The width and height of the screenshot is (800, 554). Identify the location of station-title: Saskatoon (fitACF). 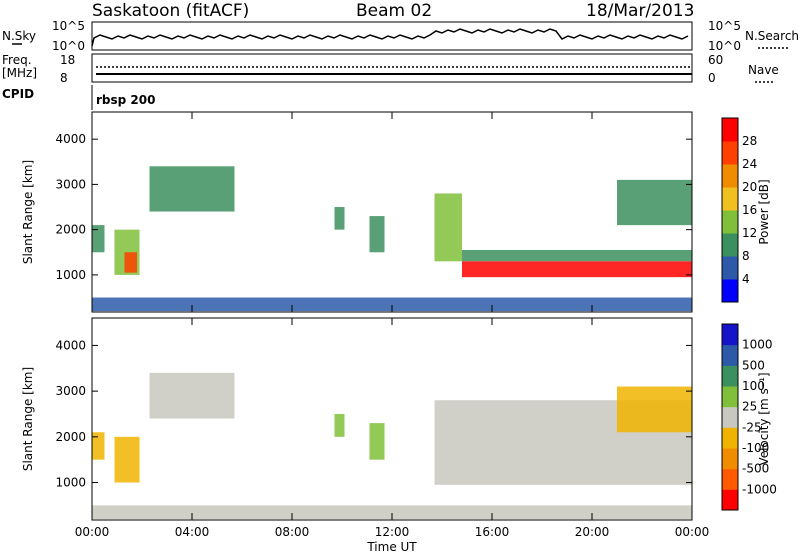
(170, 11).